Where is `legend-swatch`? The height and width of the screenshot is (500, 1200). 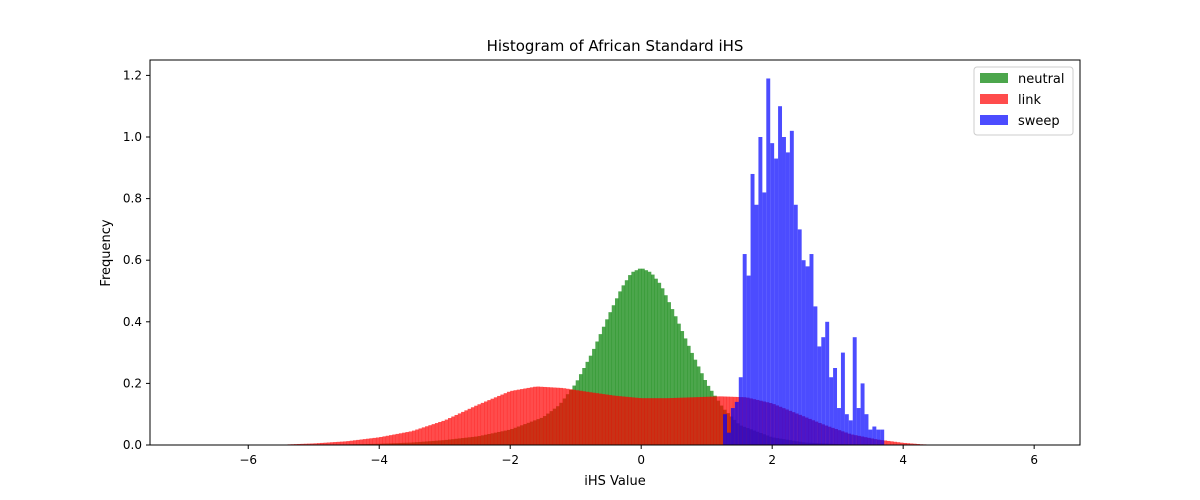 legend-swatch is located at coordinates (994, 99).